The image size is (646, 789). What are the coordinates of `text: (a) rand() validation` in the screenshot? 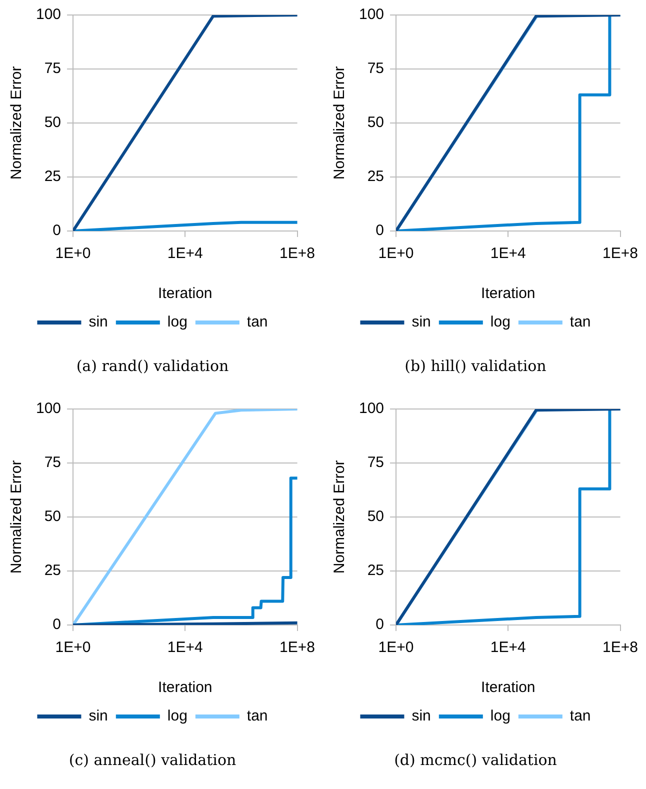 It's located at (153, 365).